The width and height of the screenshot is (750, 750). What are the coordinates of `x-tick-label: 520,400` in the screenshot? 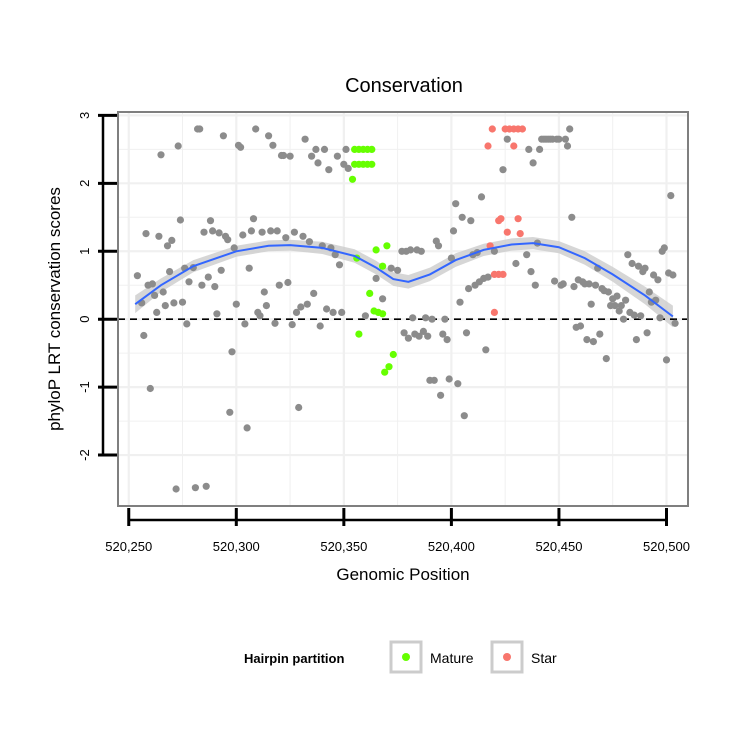 It's located at (451, 546).